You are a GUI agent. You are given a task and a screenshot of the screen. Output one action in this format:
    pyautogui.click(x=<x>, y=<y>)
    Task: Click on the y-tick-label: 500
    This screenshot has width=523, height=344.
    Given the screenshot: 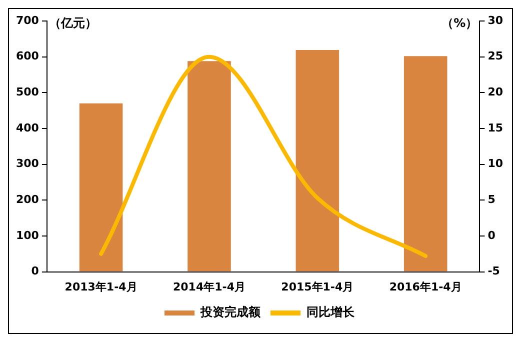 What is the action you would take?
    pyautogui.click(x=28, y=92)
    